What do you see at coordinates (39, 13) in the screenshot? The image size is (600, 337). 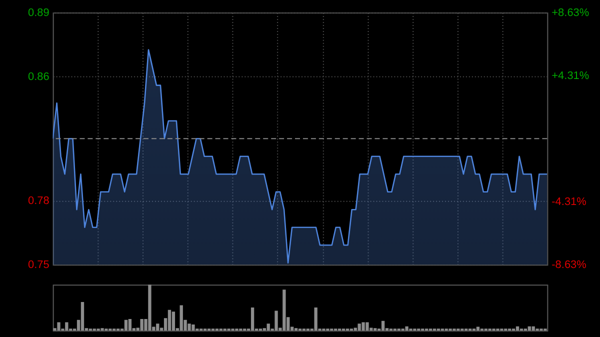 I see `y-tick-label: 0.89` at bounding box center [39, 13].